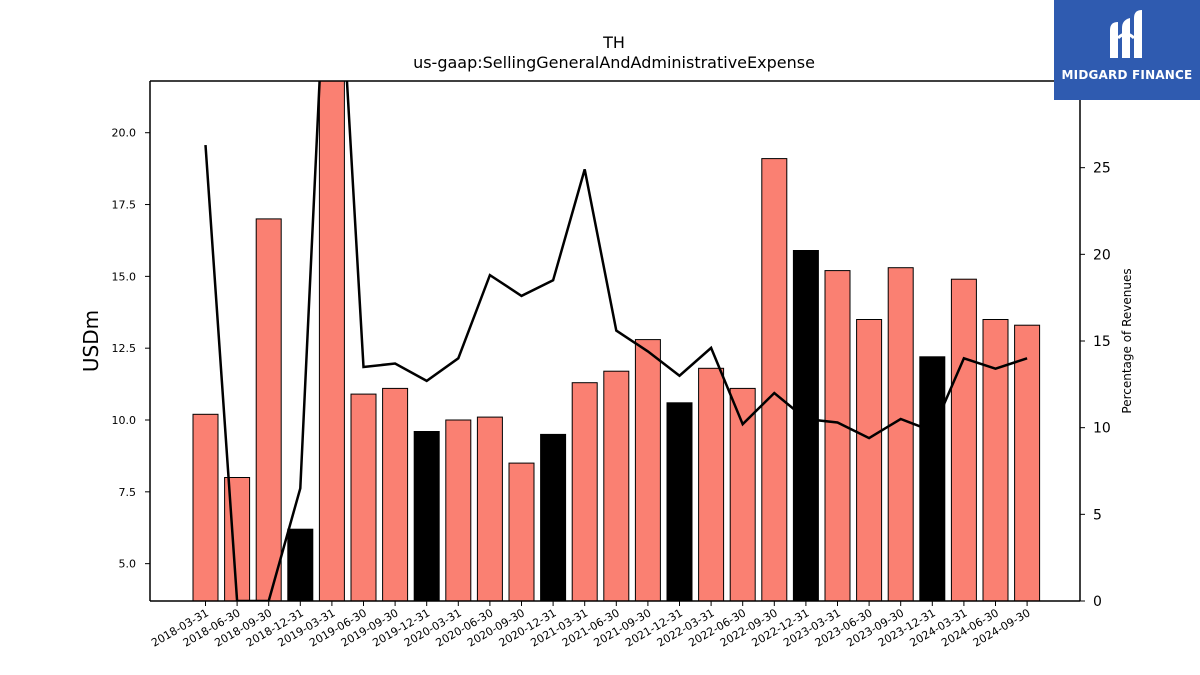 The width and height of the screenshot is (1200, 675). Describe the element at coordinates (124, 348) in the screenshot. I see `y-tick-label: 12.5` at that location.